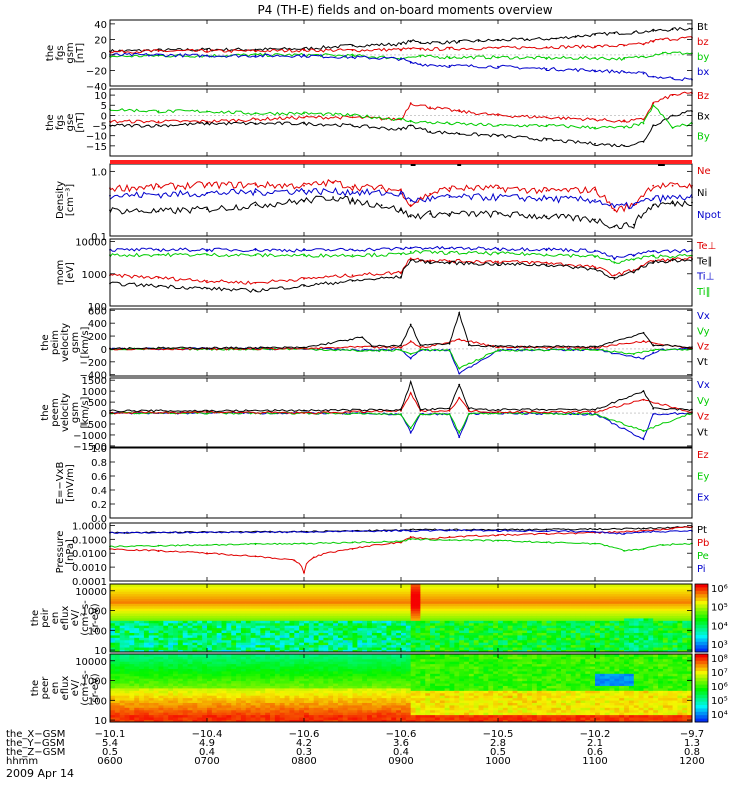 The image size is (750, 800). I want to click on y-tick-label: 1.0000, so click(89, 526).